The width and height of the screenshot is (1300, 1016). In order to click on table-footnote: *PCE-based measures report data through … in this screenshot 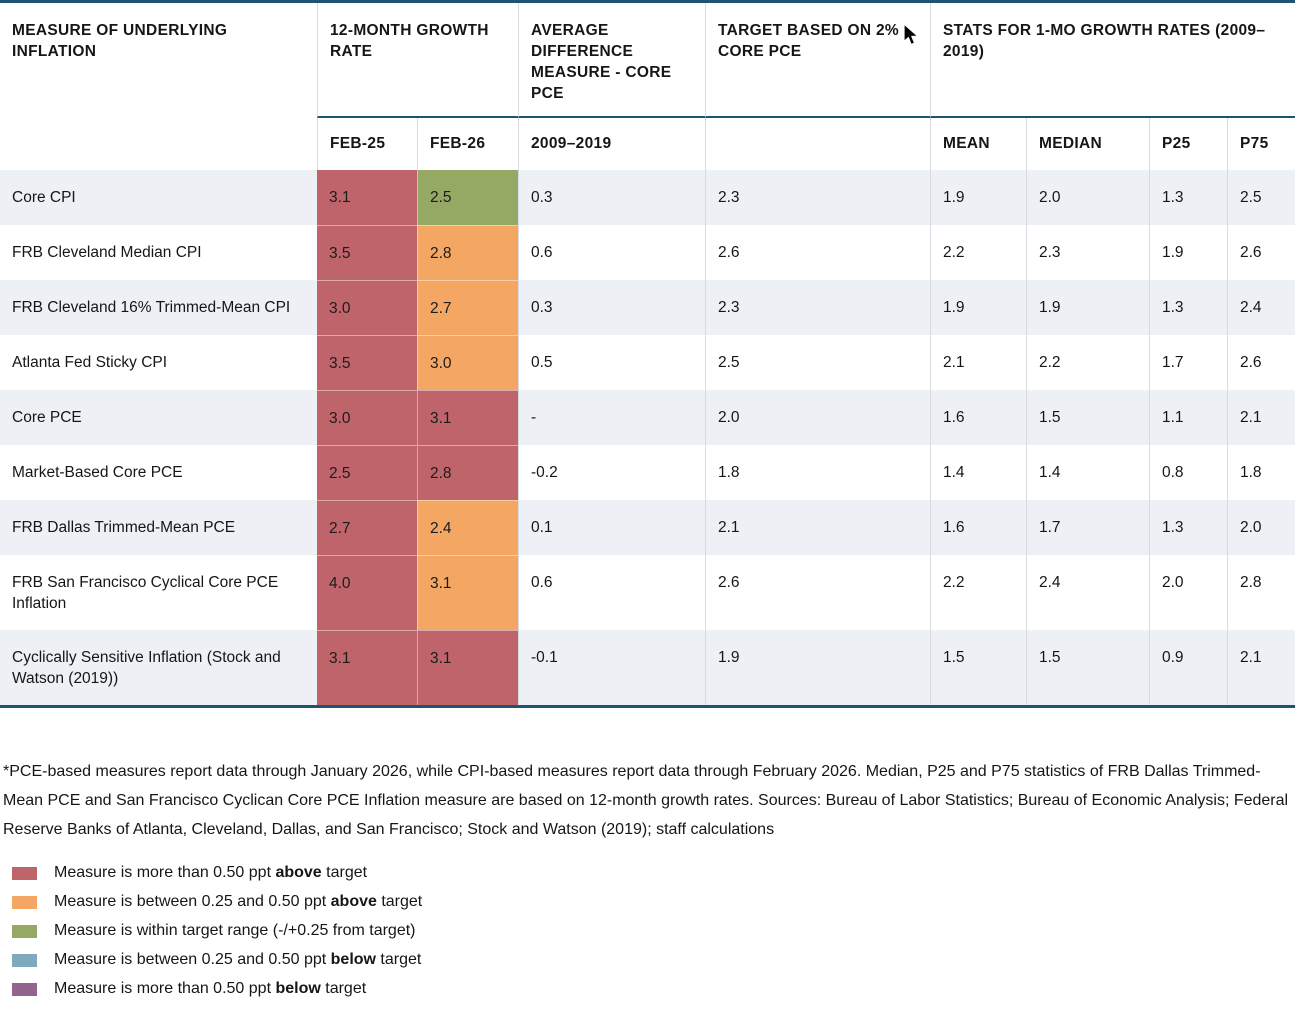, I will do `click(646, 800)`.